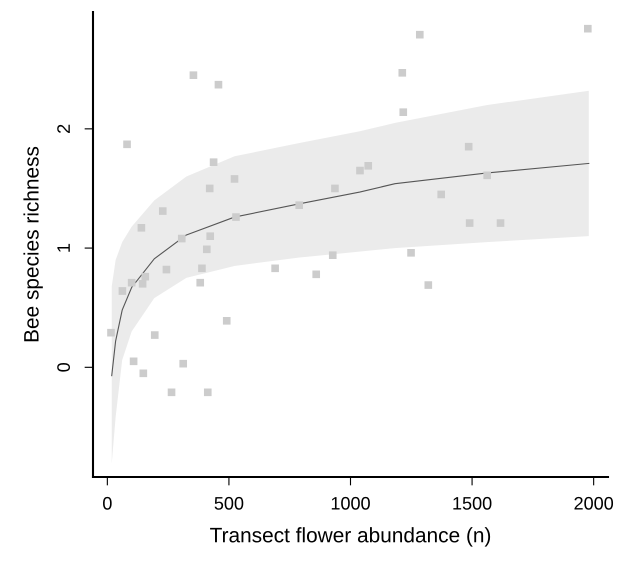  I want to click on x-axis-title: Transect flower abundance (n), so click(350, 537).